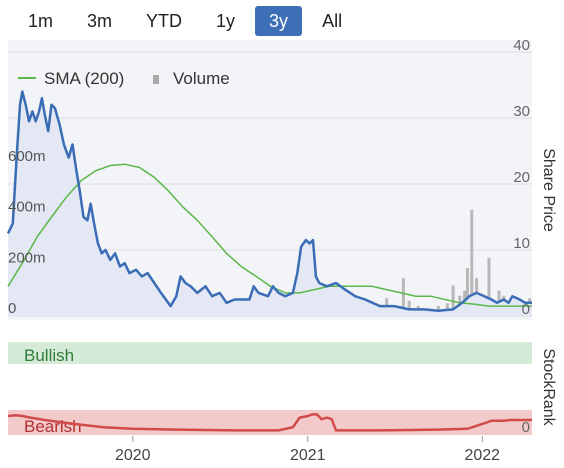 This screenshot has height=468, width=564. What do you see at coordinates (279, 21) in the screenshot?
I see `range-button-3y: 3y` at bounding box center [279, 21].